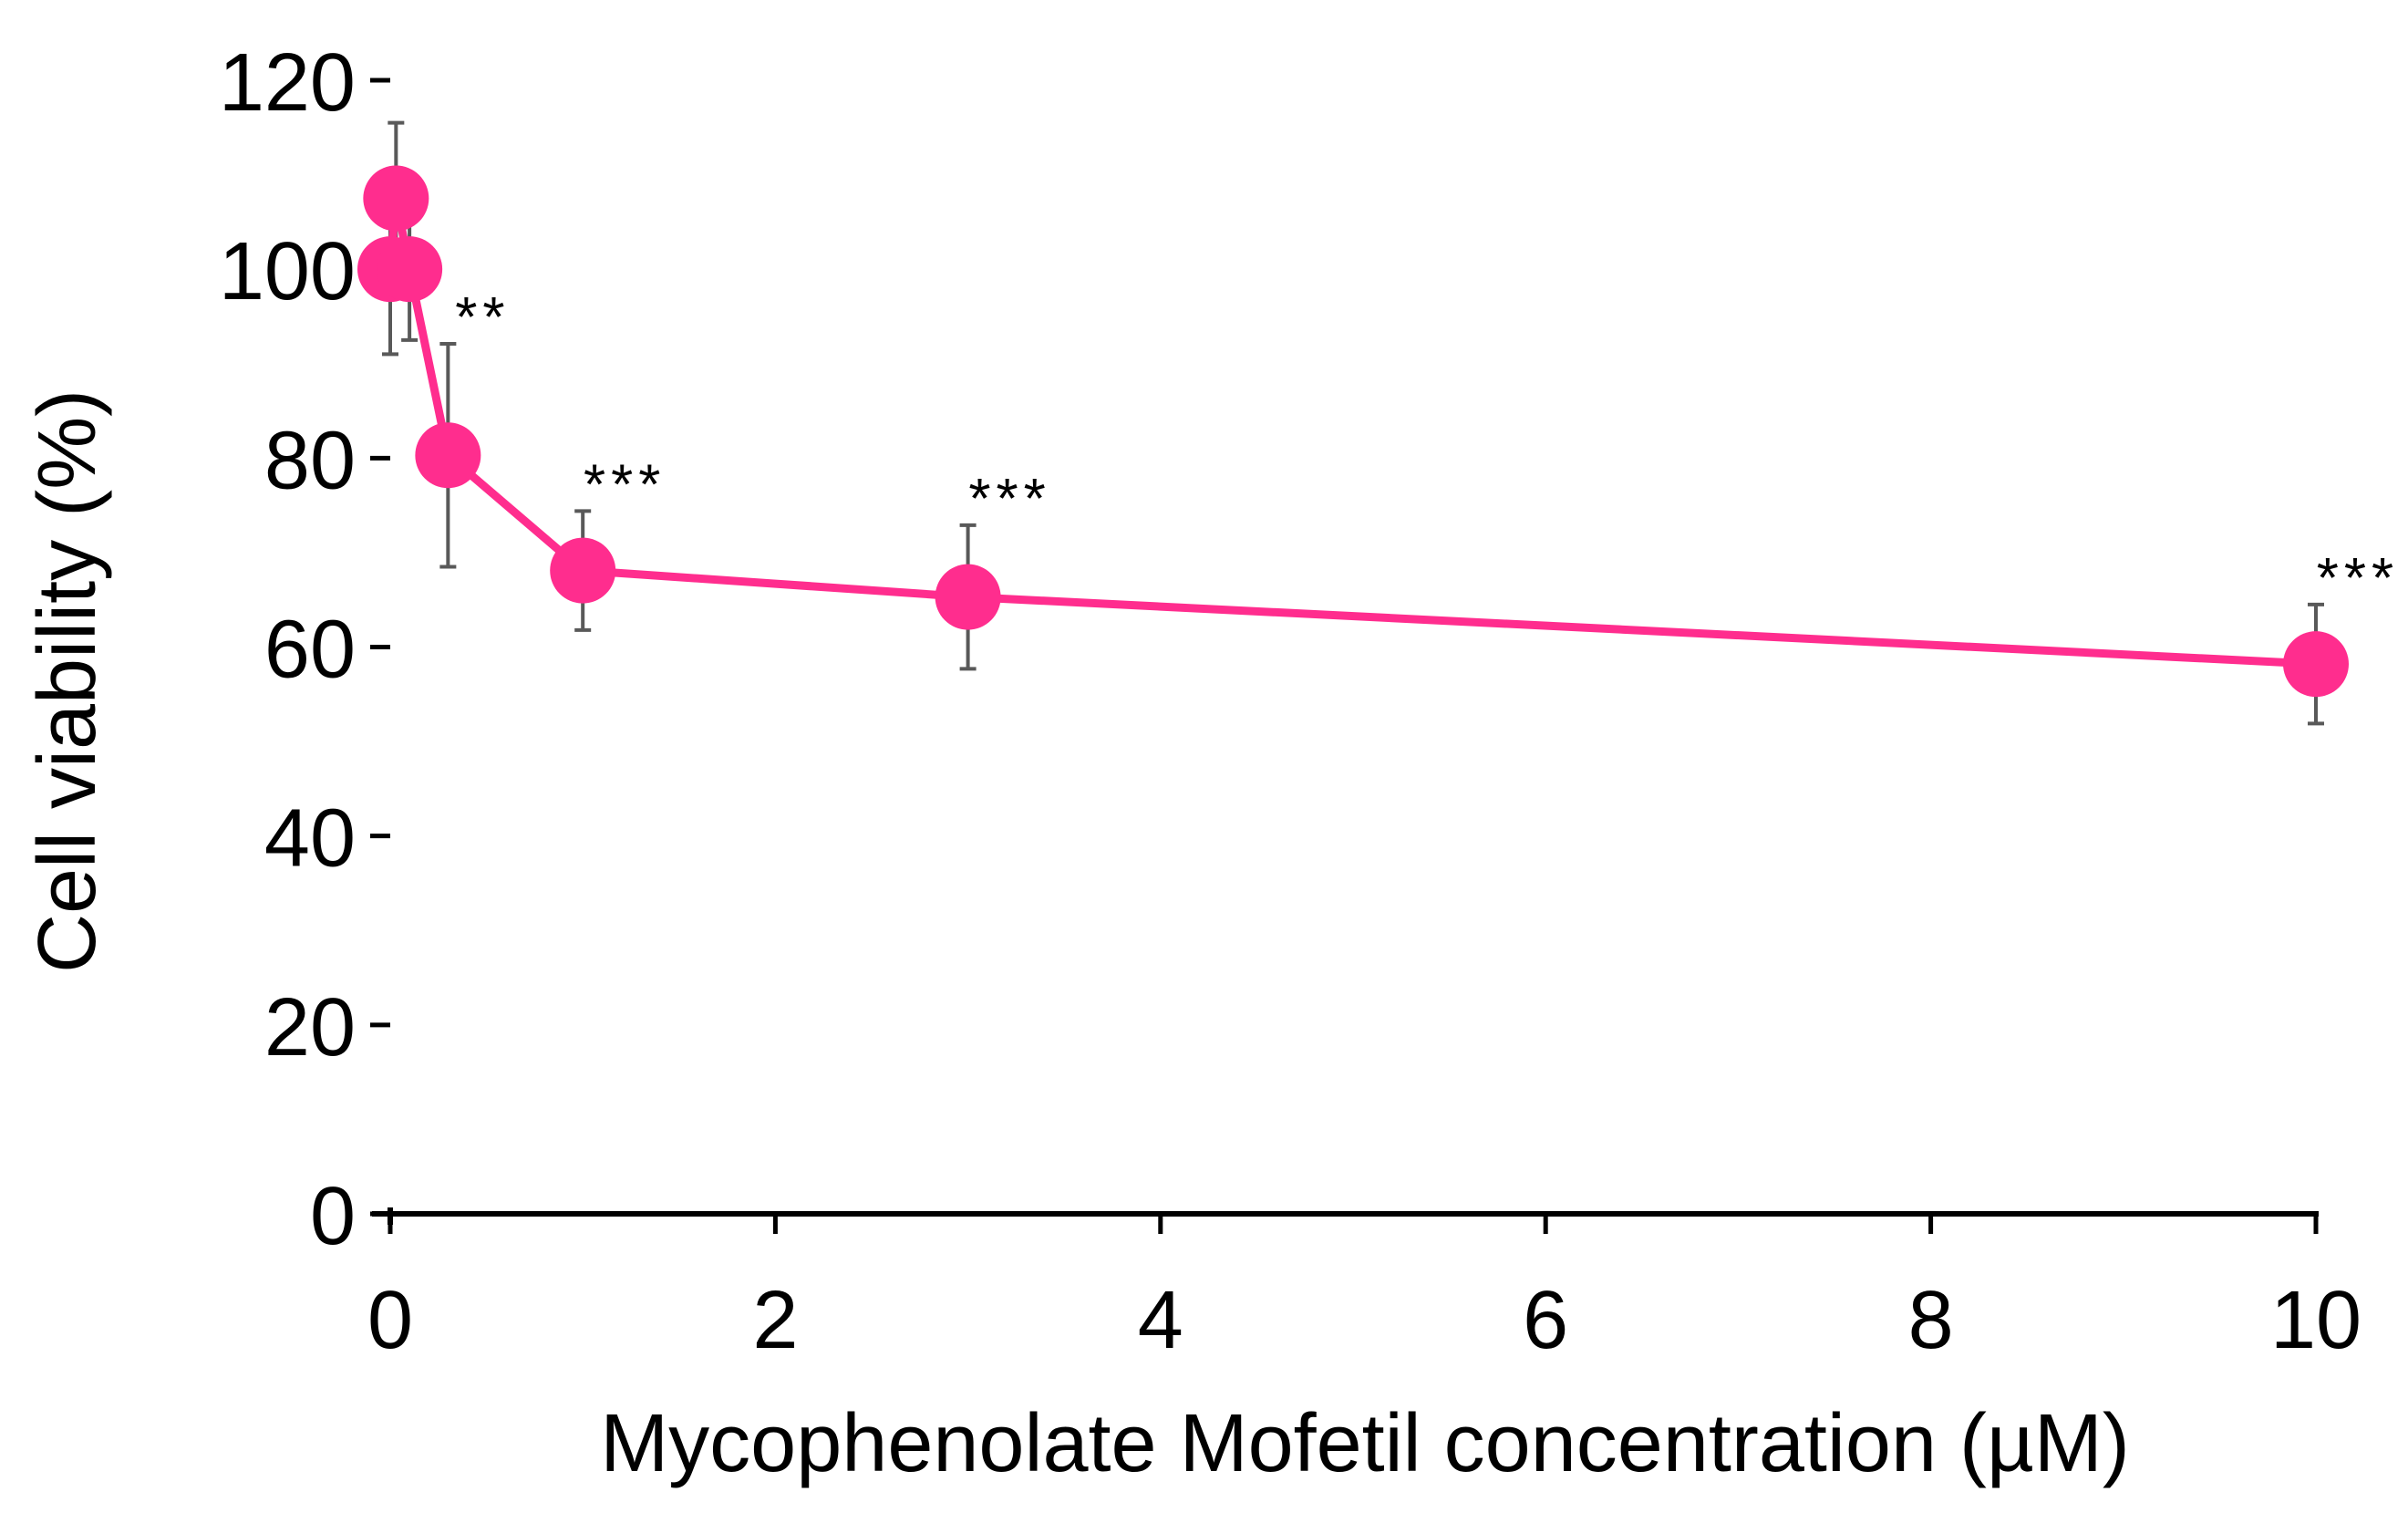 The image size is (2408, 1523). Describe the element at coordinates (287, 83) in the screenshot. I see `y-tick-label: 120` at that location.